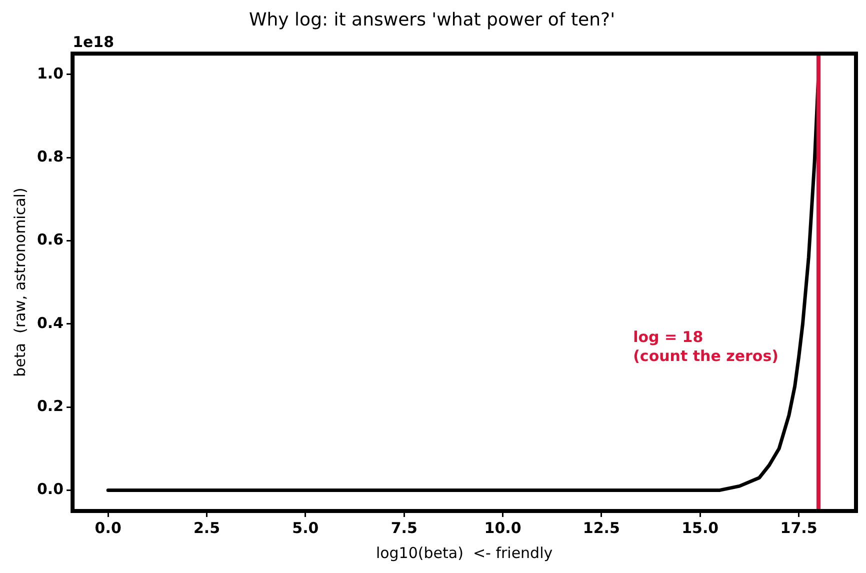 This screenshot has width=866, height=573. Describe the element at coordinates (432, 19) in the screenshot. I see `chart-title: Why log: it answers 'what power of ten?'` at that location.